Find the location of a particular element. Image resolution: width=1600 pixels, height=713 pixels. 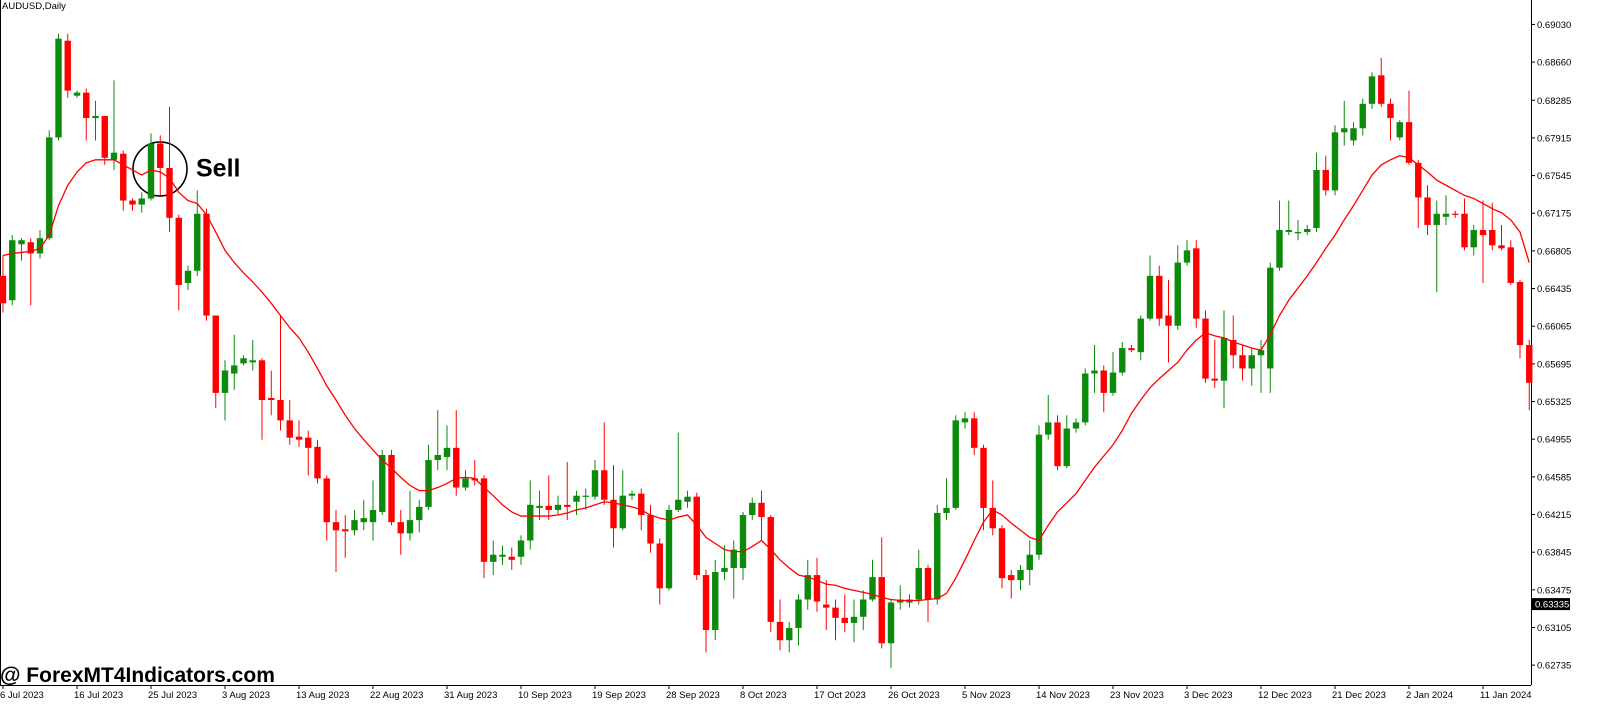

x-tick-label: 3 Aug 2023 is located at coordinates (246, 695).